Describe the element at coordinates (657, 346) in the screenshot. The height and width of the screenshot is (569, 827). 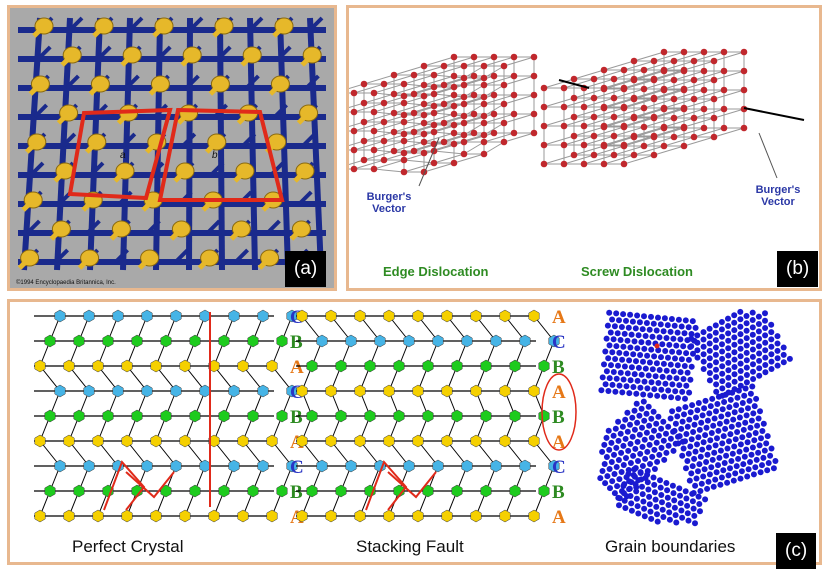
I see `defect-atom` at that location.